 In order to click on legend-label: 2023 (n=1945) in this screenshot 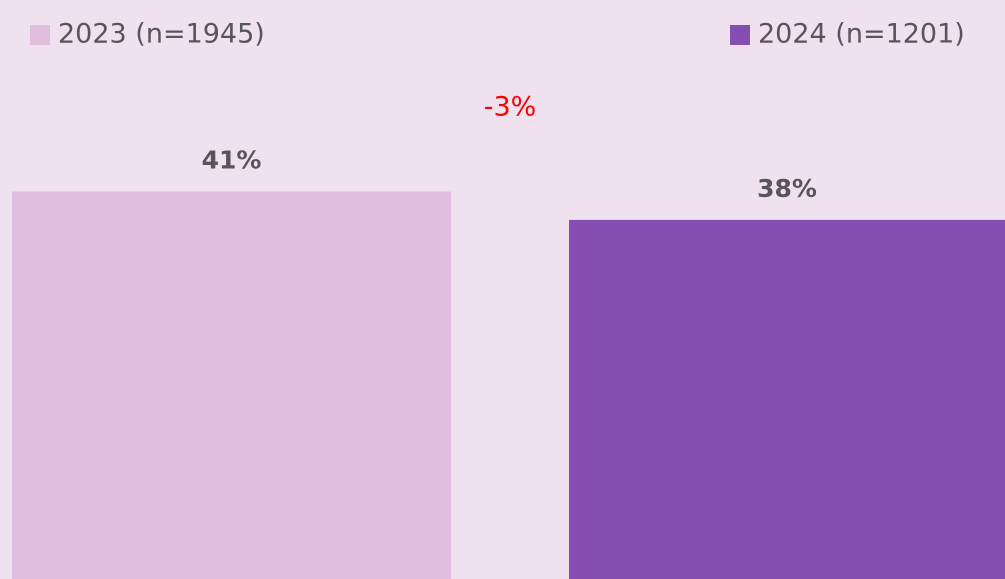, I will do `click(161, 34)`.